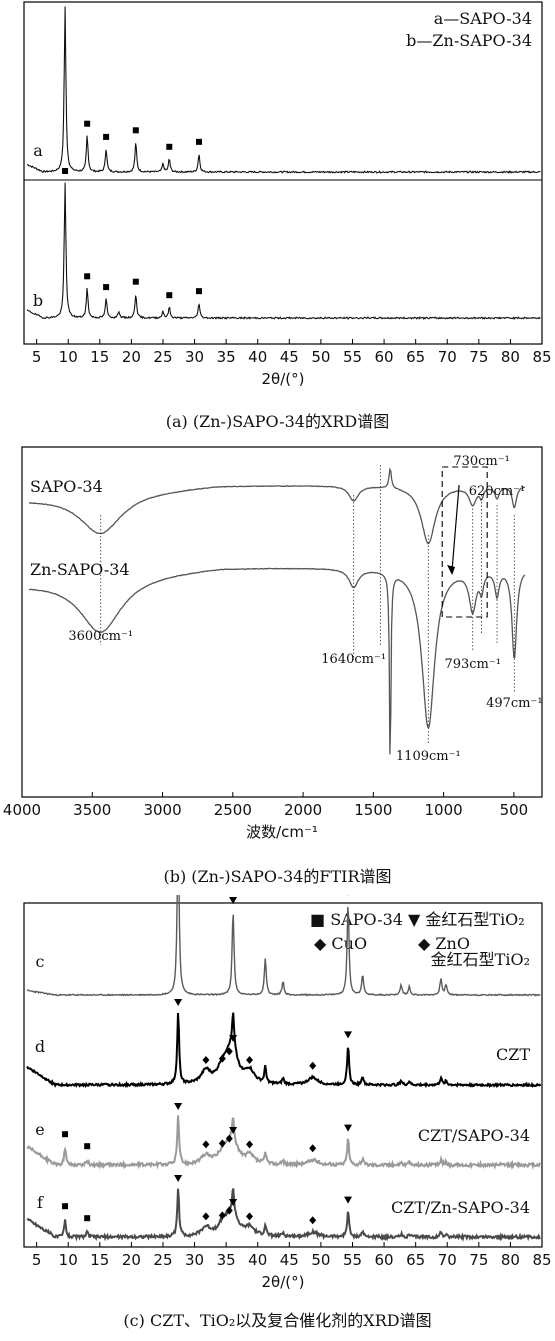  I want to click on xrd-series-c, so click(283, 946).